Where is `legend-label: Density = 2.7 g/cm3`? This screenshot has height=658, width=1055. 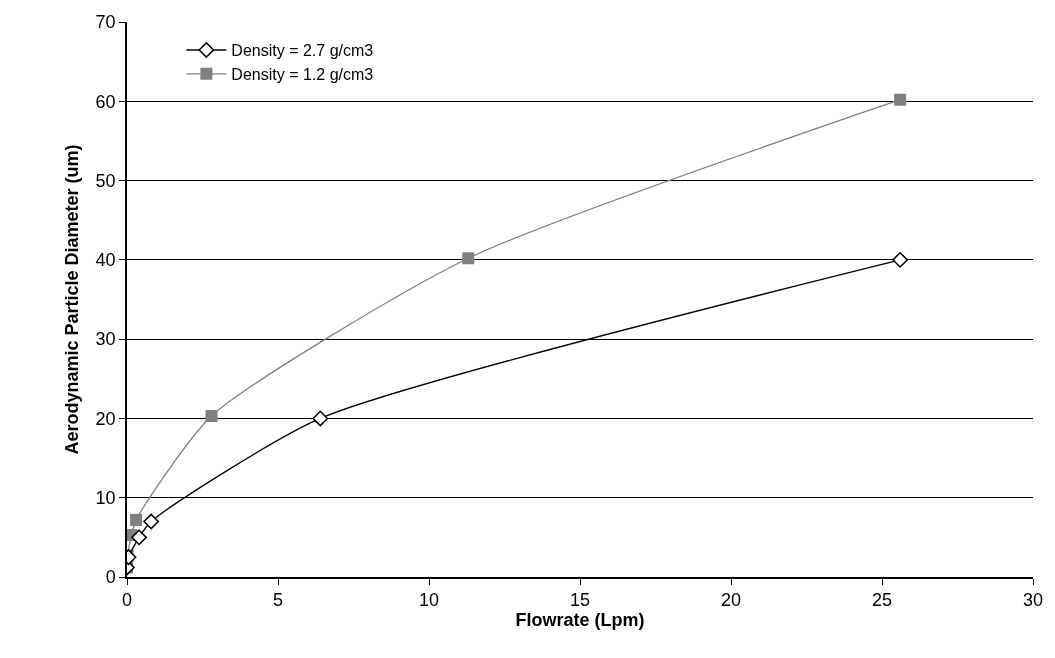 legend-label: Density = 2.7 g/cm3 is located at coordinates (302, 51).